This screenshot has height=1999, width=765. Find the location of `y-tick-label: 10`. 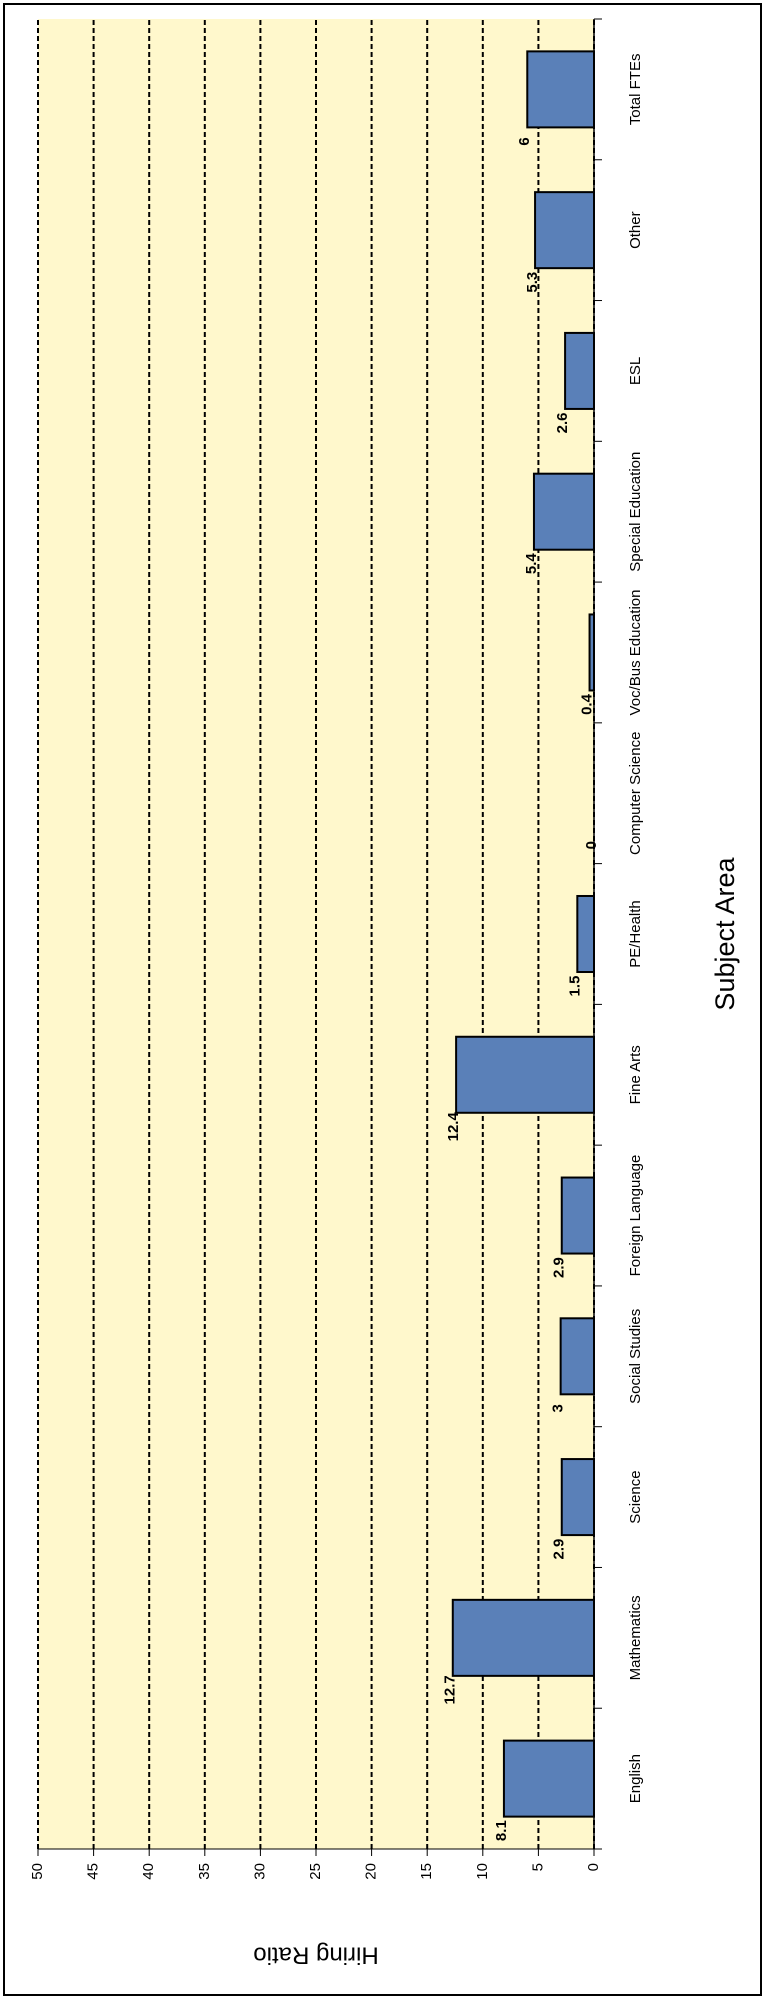

y-tick-label: 10 is located at coordinates (482, 1871).